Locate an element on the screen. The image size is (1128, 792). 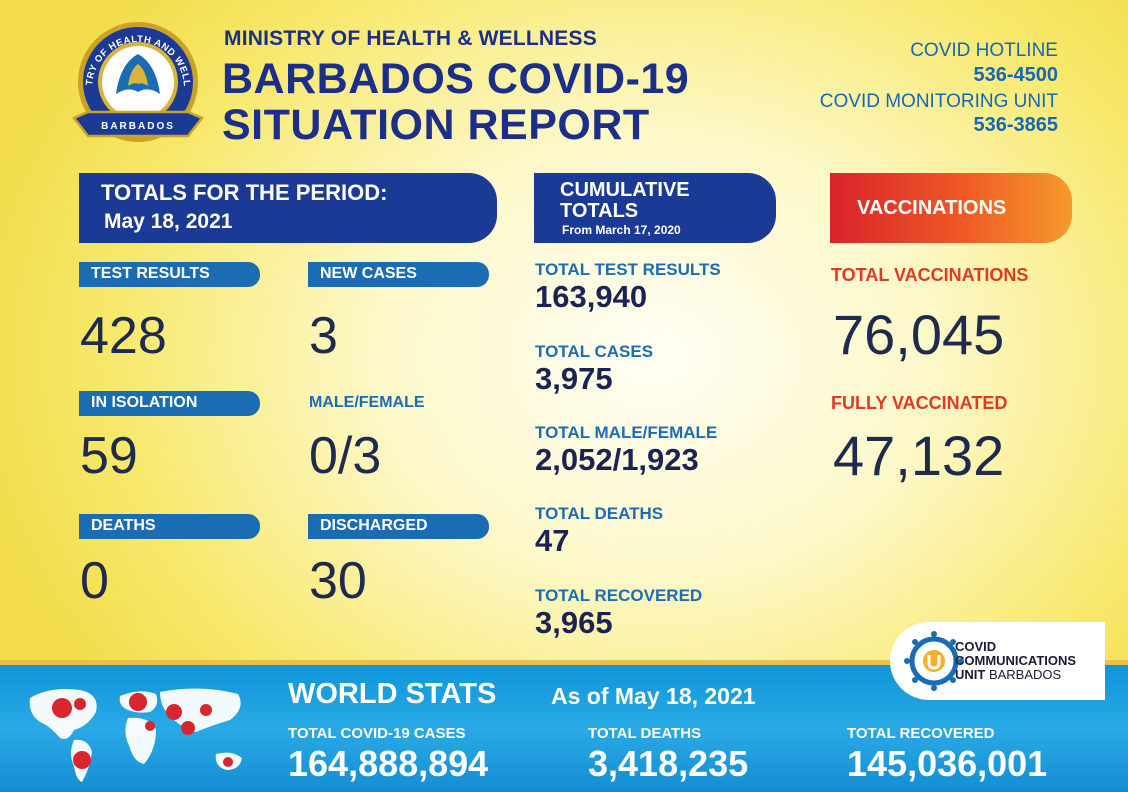
in-isolation-label: IN ISOLATION is located at coordinates (144, 402).